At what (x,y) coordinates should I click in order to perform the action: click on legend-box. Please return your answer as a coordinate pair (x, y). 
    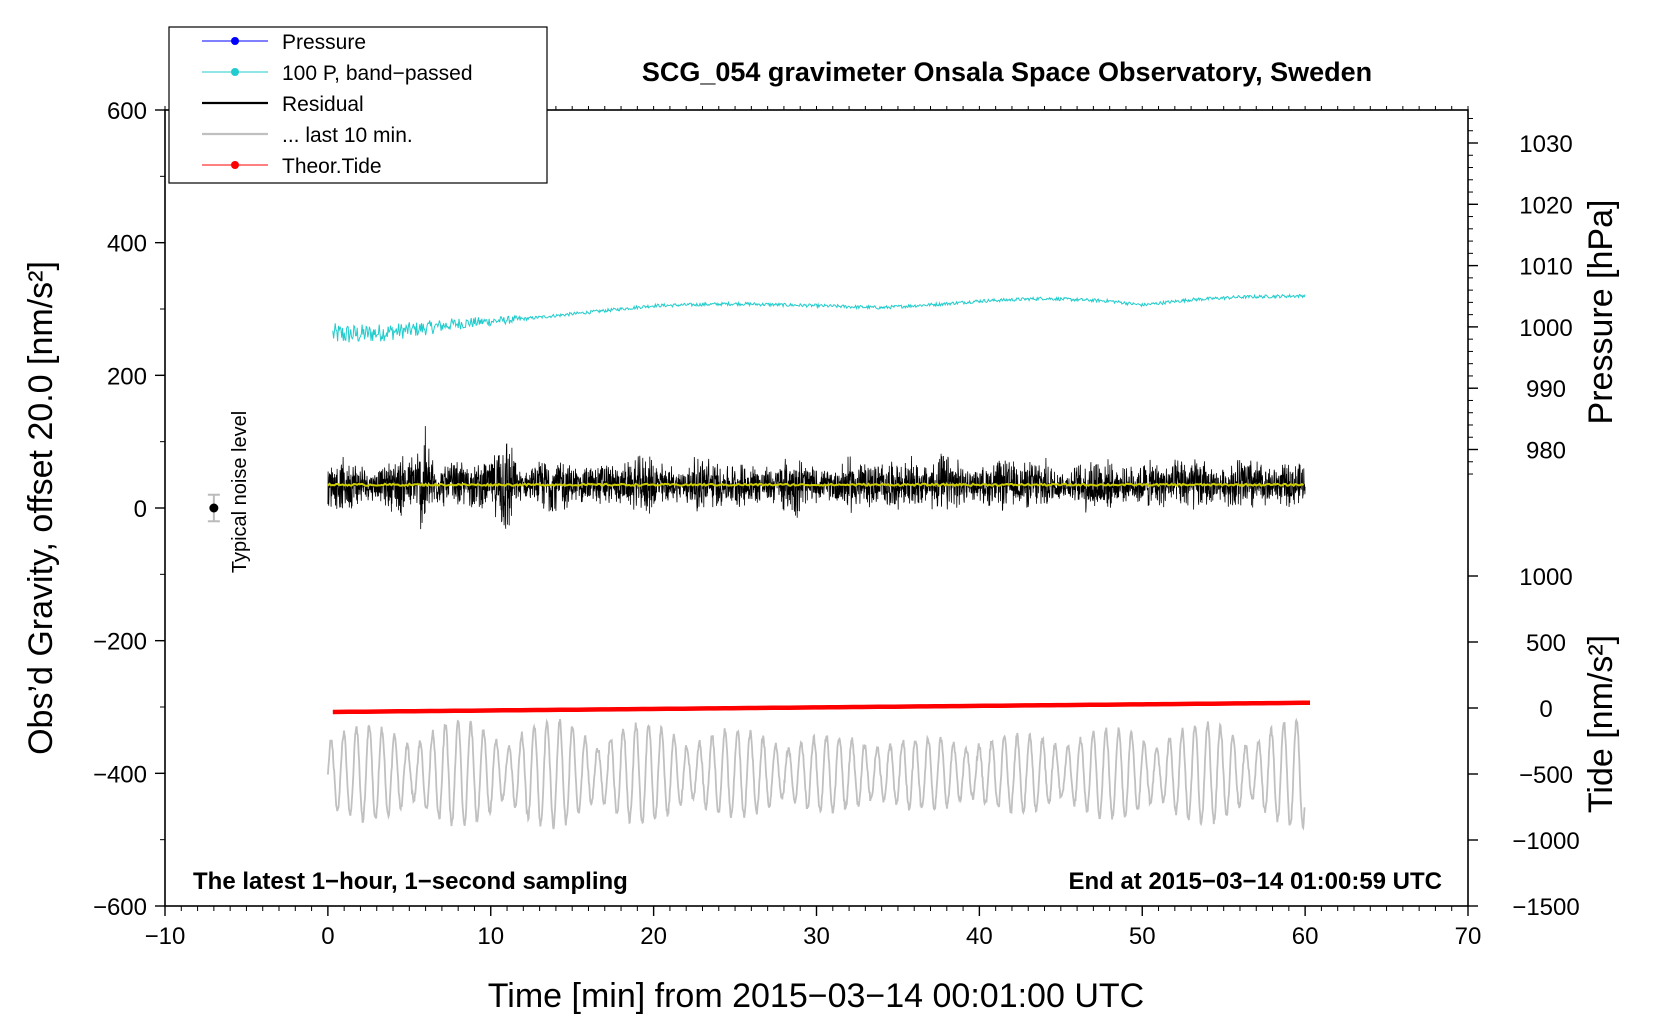
    Looking at the image, I should click on (358, 105).